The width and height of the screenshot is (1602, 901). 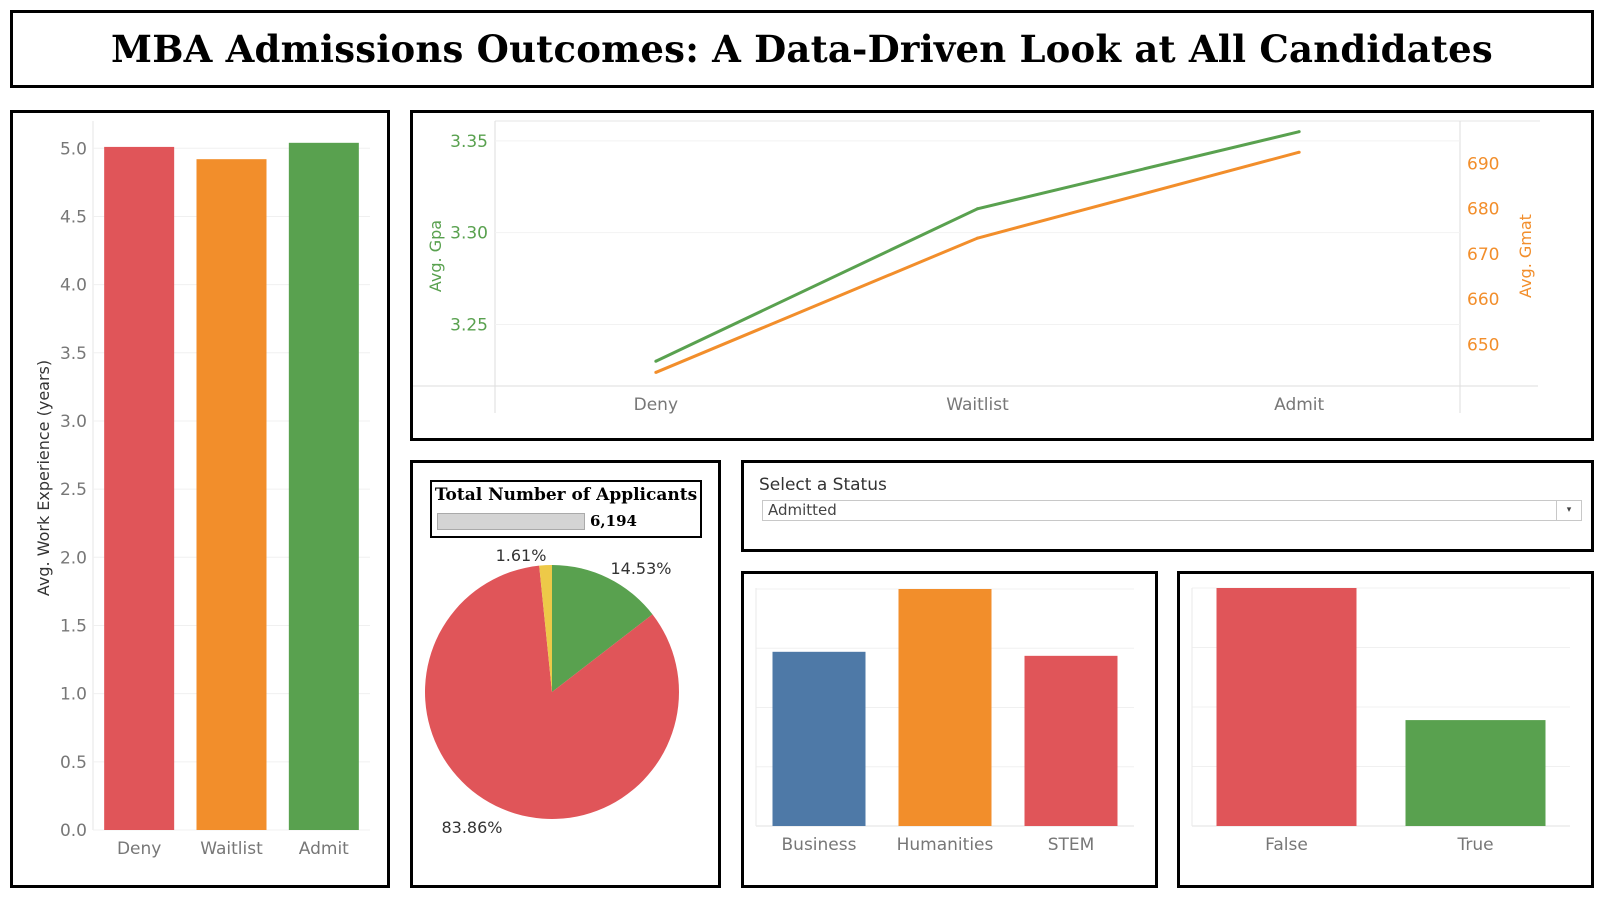 I want to click on major-chart-panel: Business Humanities STEM, so click(x=949, y=729).